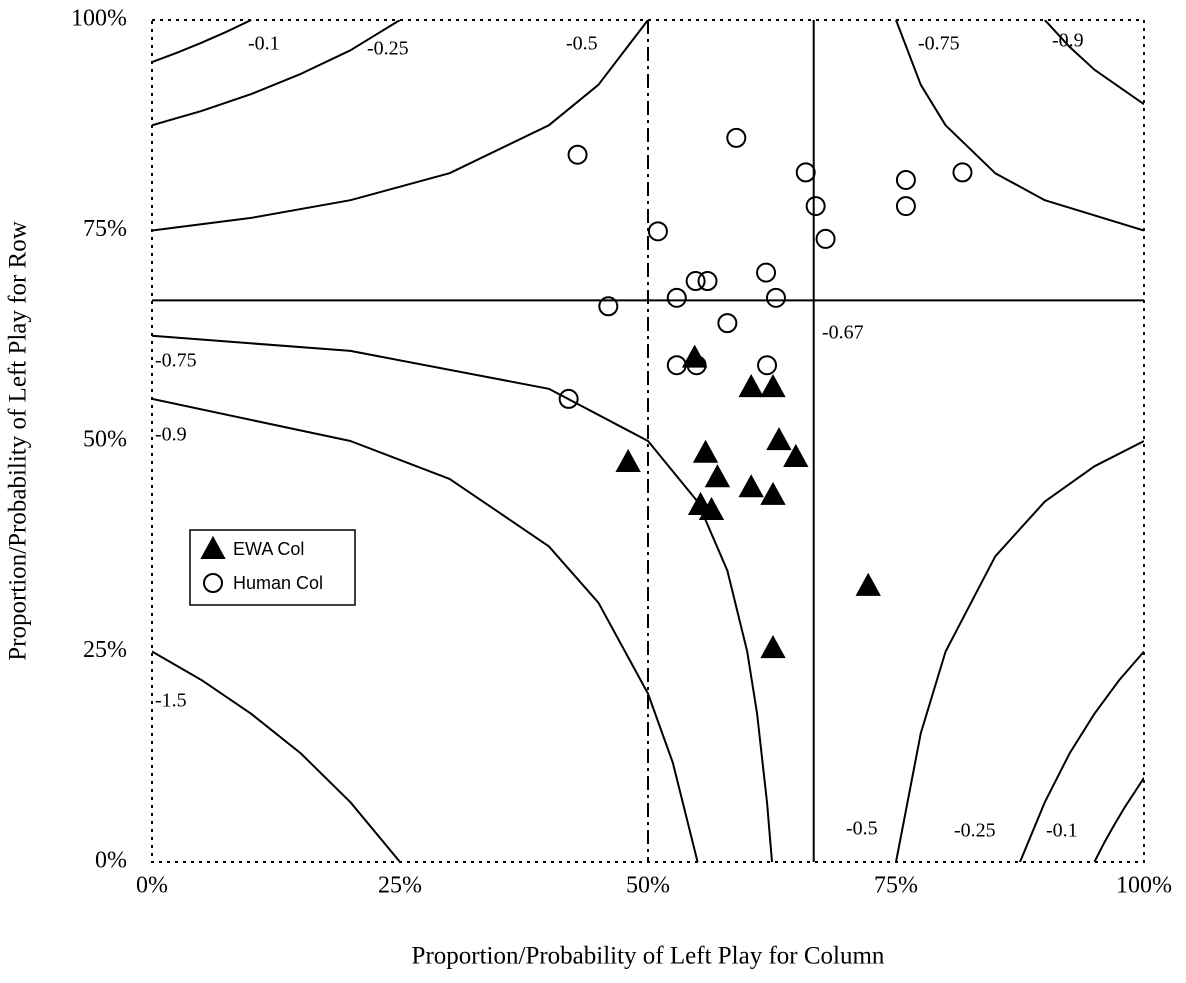 The height and width of the screenshot is (983, 1186). Describe the element at coordinates (1144, 886) in the screenshot. I see `x-tick-label: 100%` at that location.